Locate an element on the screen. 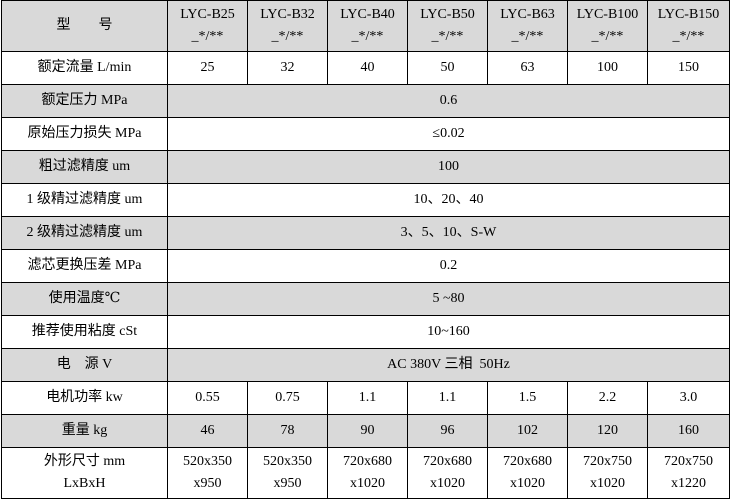 The width and height of the screenshot is (730, 503). cell-text: 使用温度℃ is located at coordinates (84, 298).